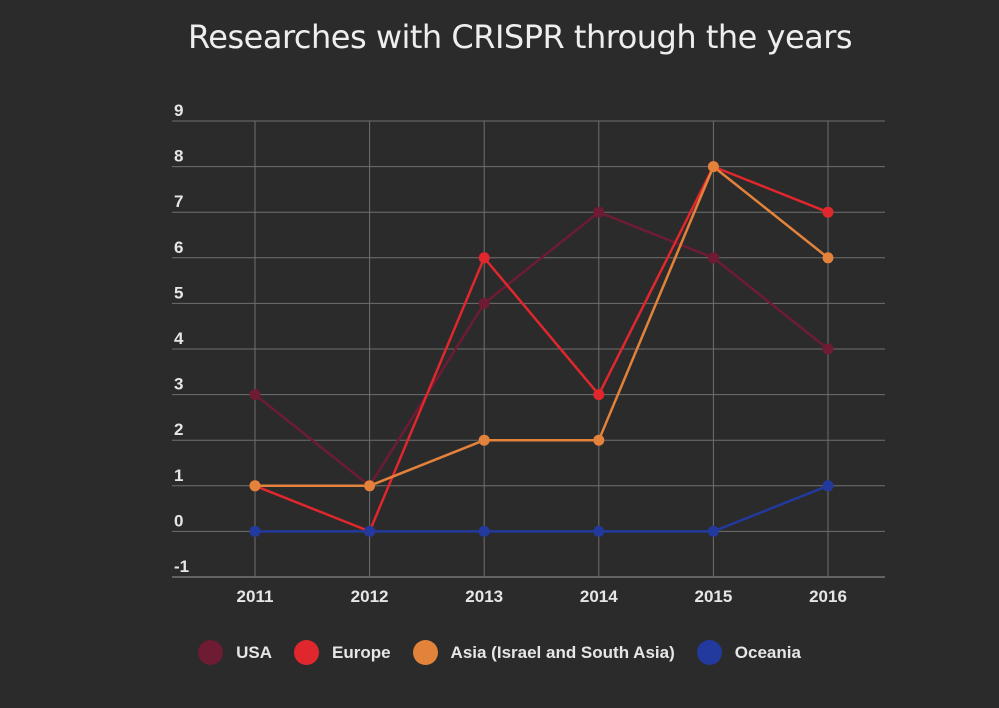 The image size is (999, 708). Describe the element at coordinates (562, 652) in the screenshot. I see `legend-label: Asia (Israel and South Asia)` at that location.